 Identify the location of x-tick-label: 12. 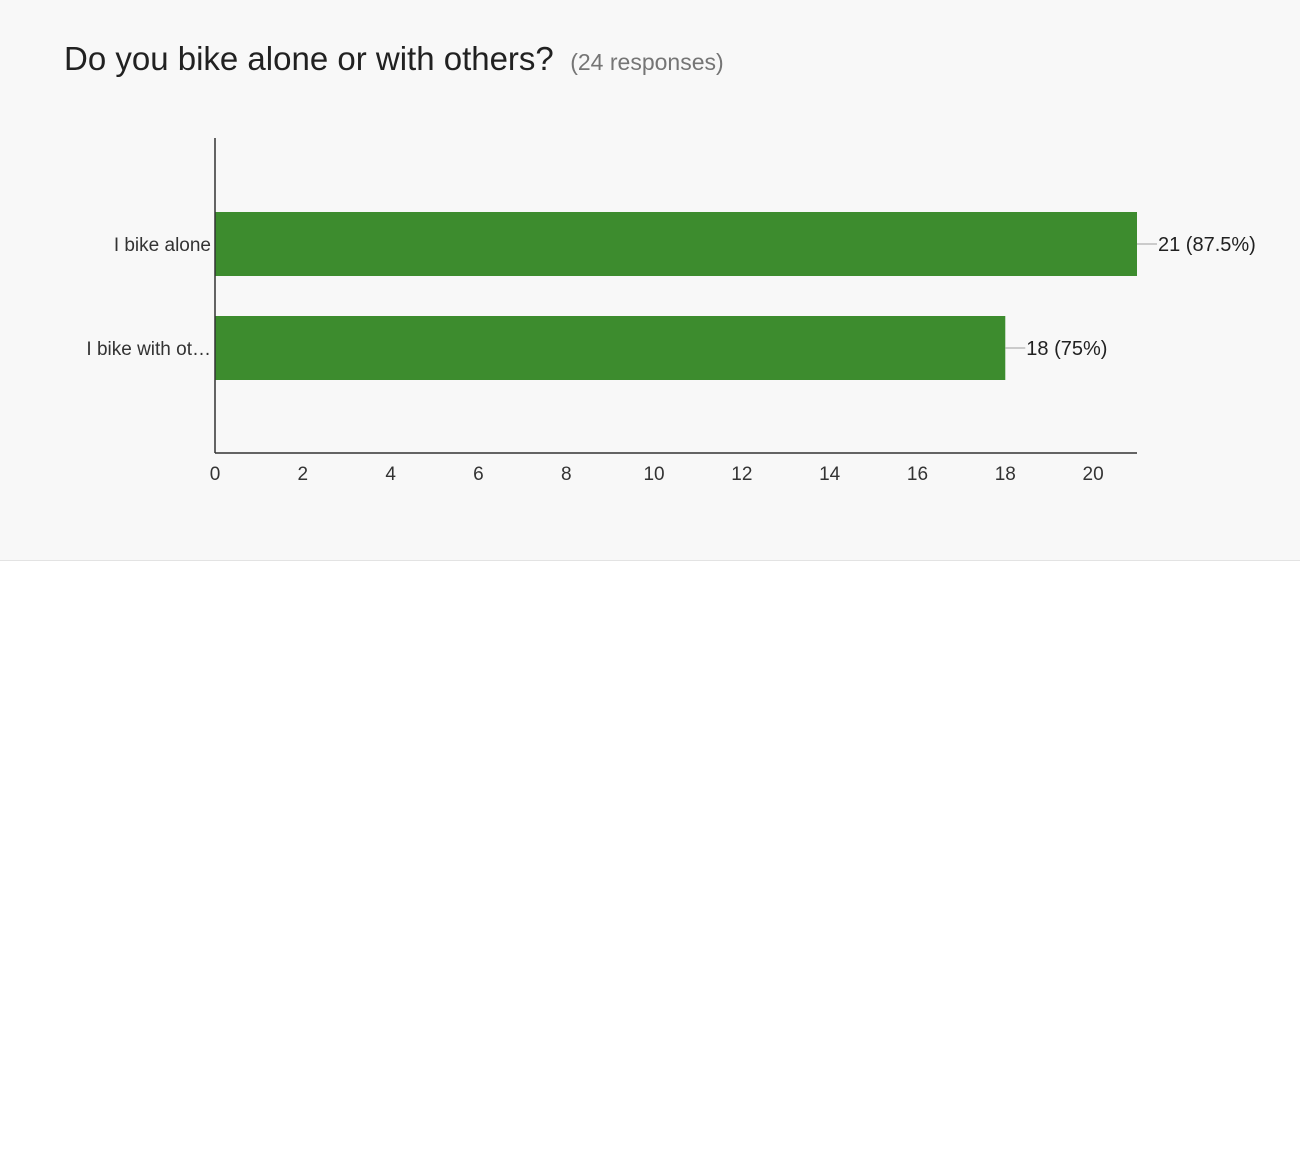
(741, 474).